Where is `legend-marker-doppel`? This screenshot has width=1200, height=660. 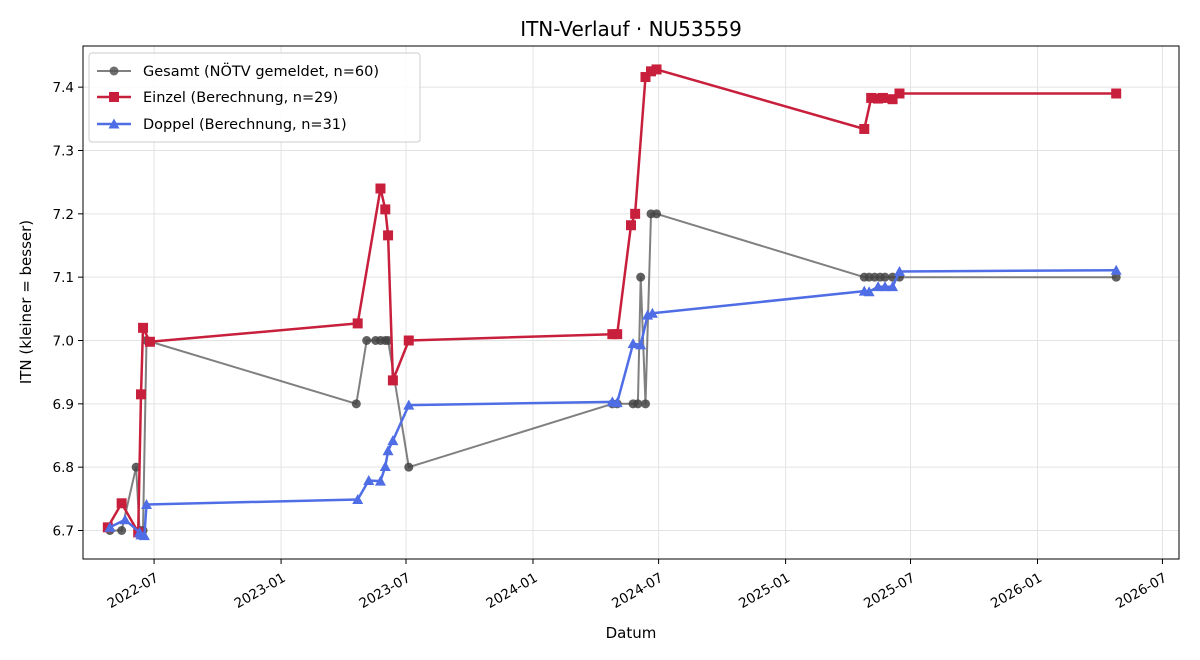
legend-marker-doppel is located at coordinates (114, 123).